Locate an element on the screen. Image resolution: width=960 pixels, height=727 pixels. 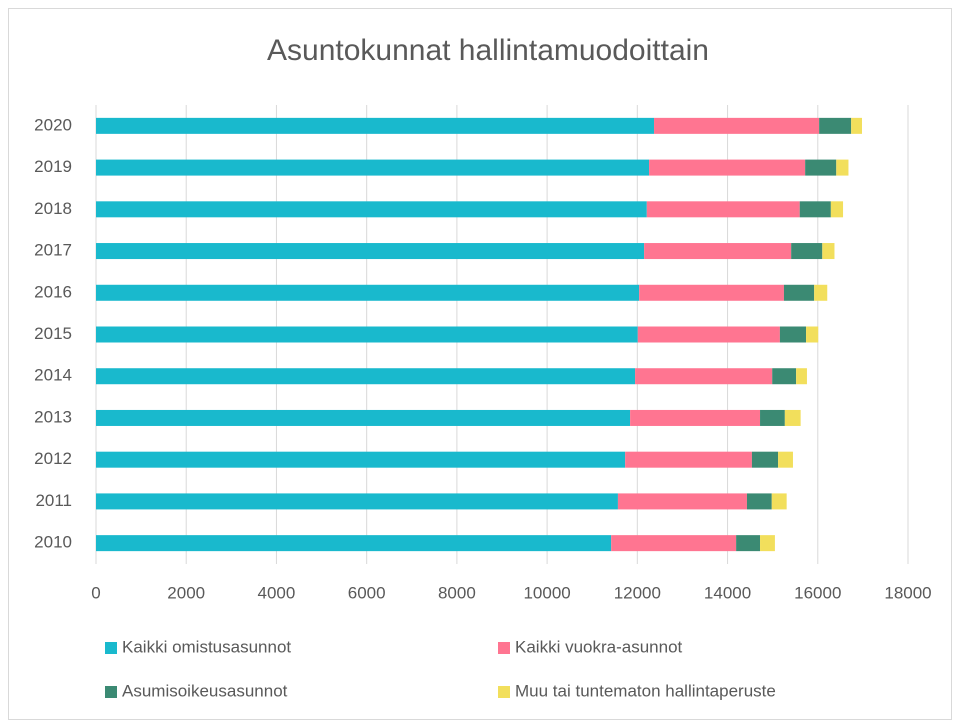
chart-title: Asuntokunnat hallintamuodoittain is located at coordinates (488, 50).